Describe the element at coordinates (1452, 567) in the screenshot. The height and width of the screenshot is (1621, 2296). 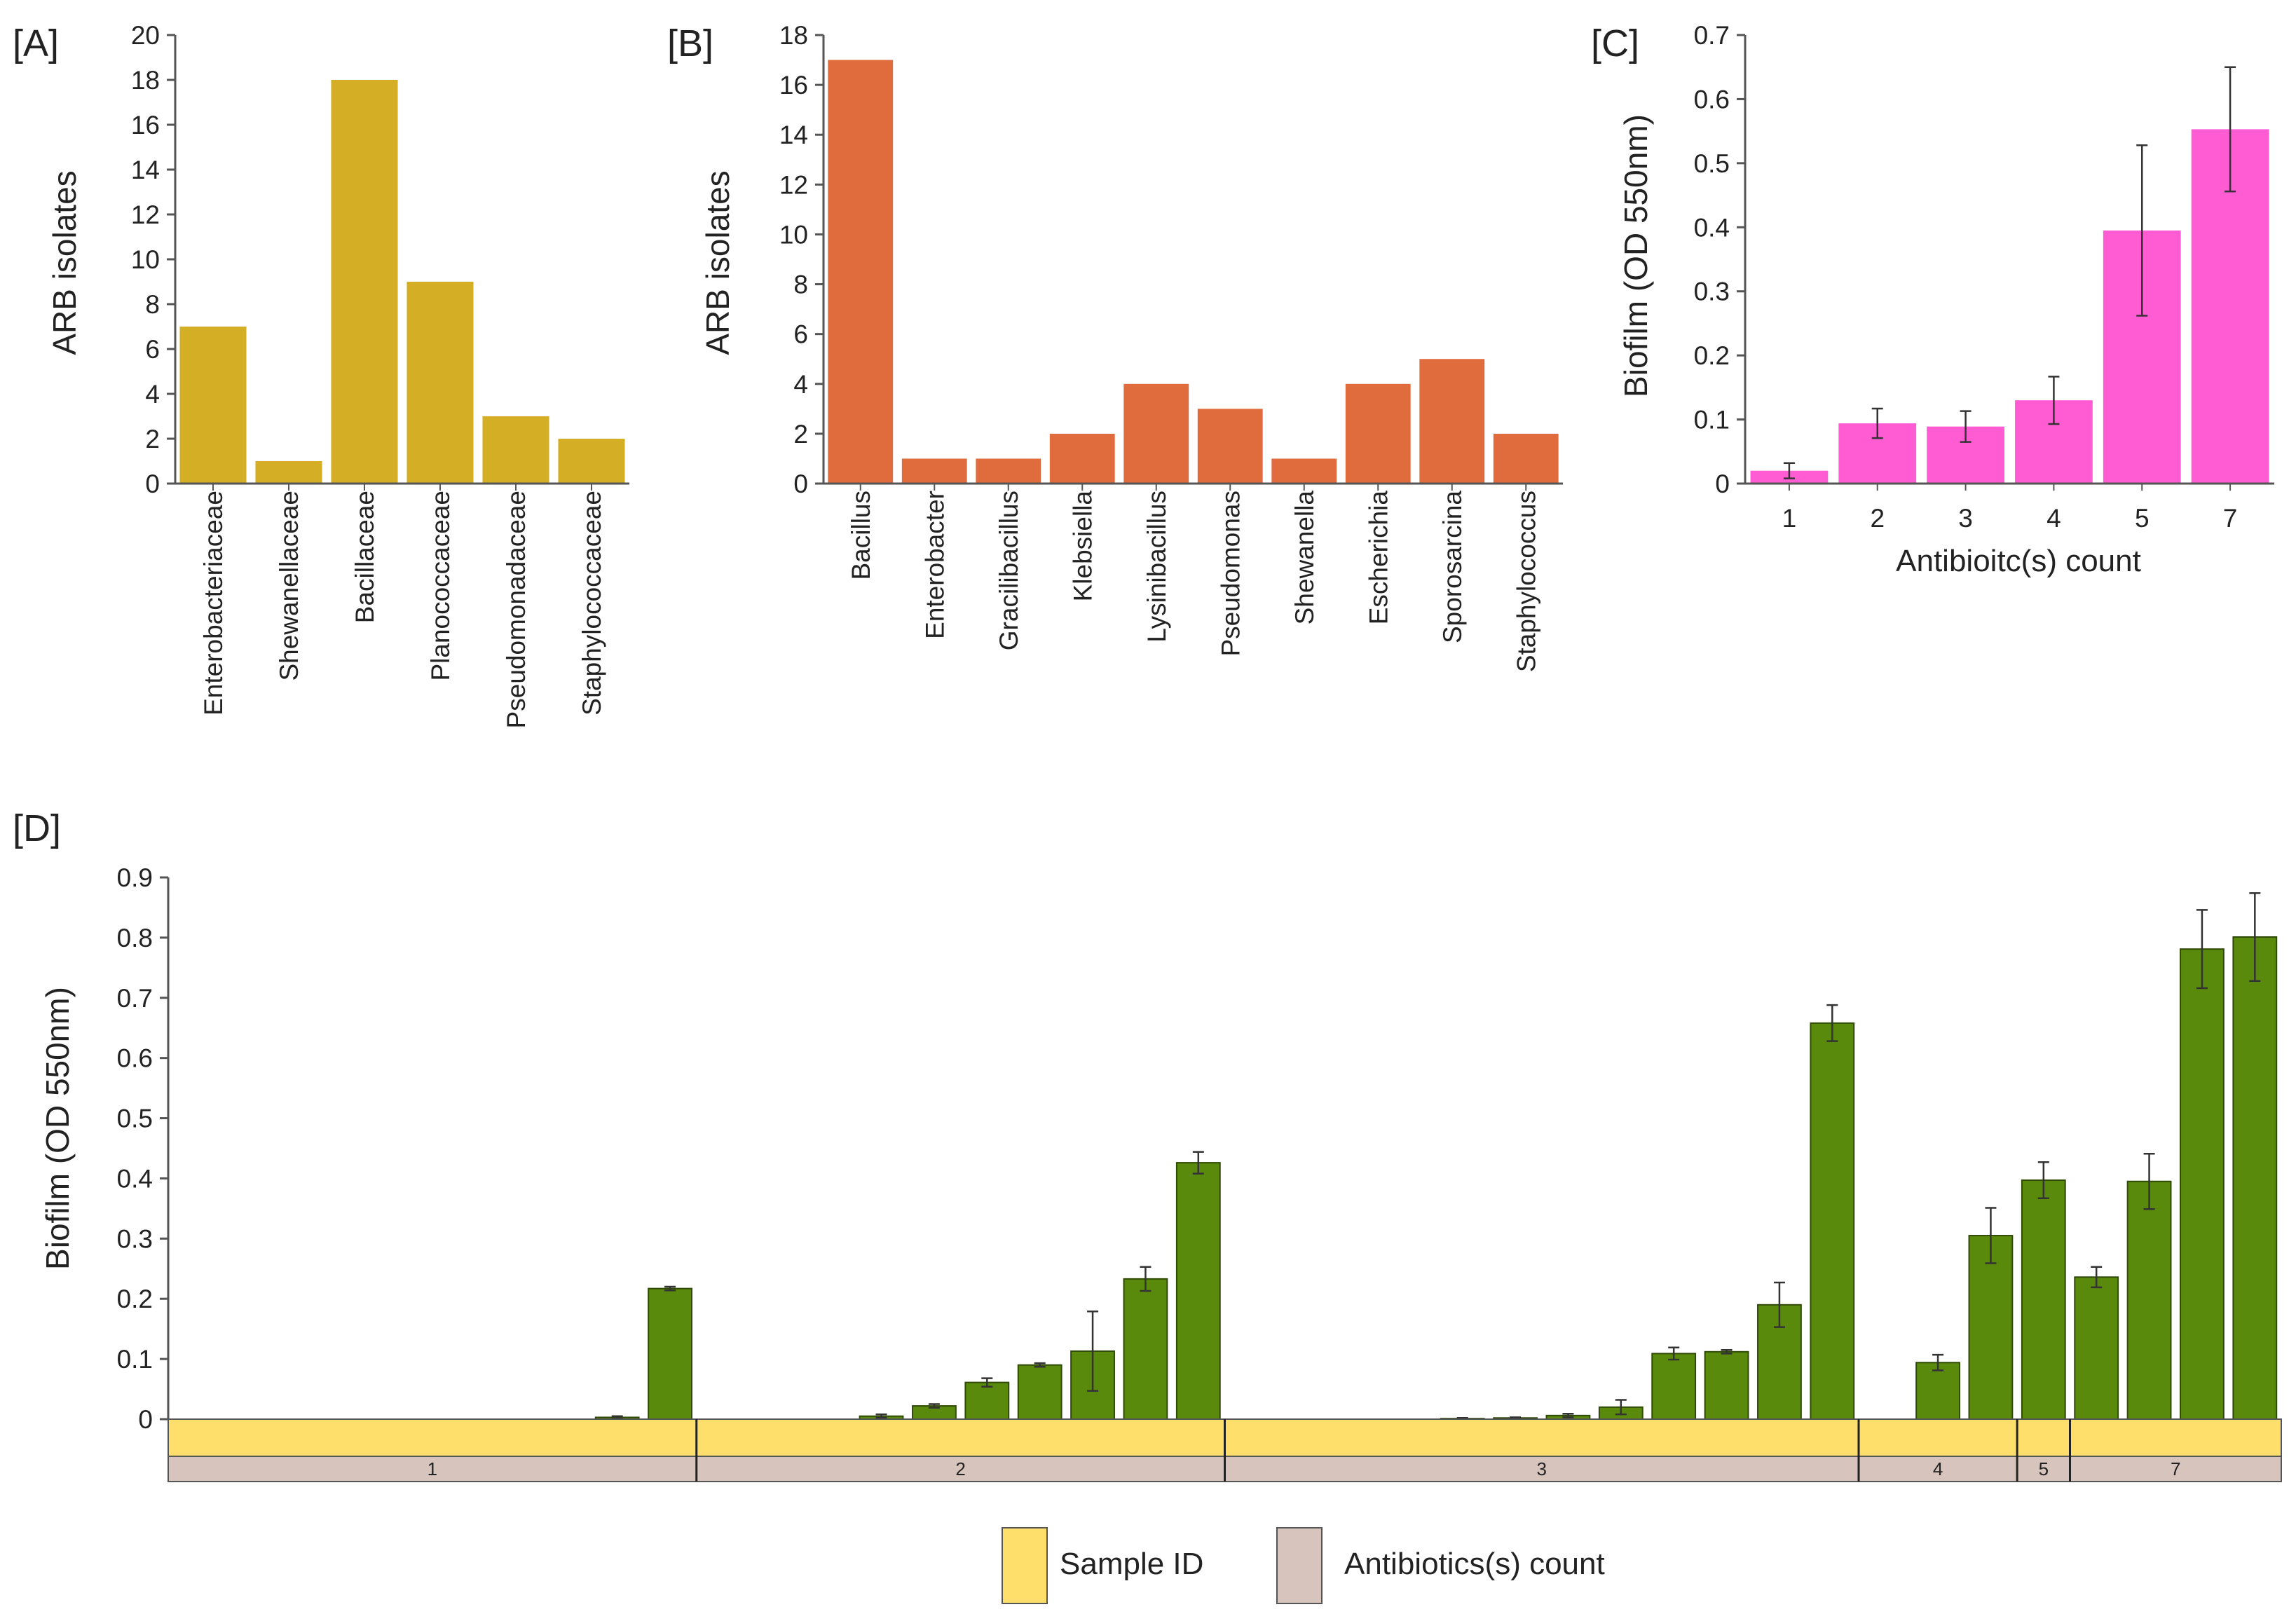
I see `x-category-label: Sporosarcina` at that location.